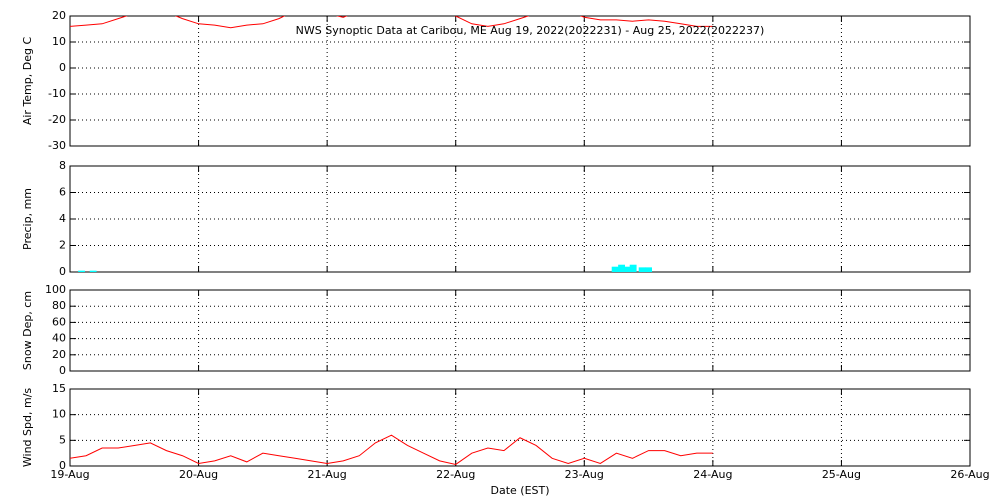  What do you see at coordinates (327, 474) in the screenshot?
I see `x-tick-label: 21-Aug` at bounding box center [327, 474].